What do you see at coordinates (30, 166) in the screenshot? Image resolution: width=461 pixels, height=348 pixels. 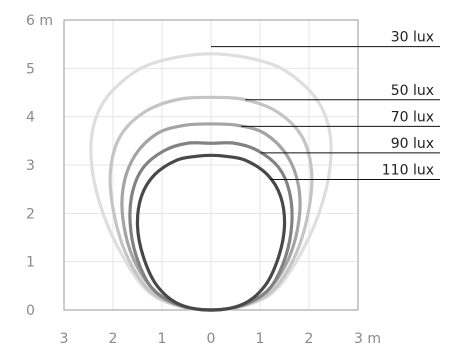 I see `y-tick-label: 3` at bounding box center [30, 166].